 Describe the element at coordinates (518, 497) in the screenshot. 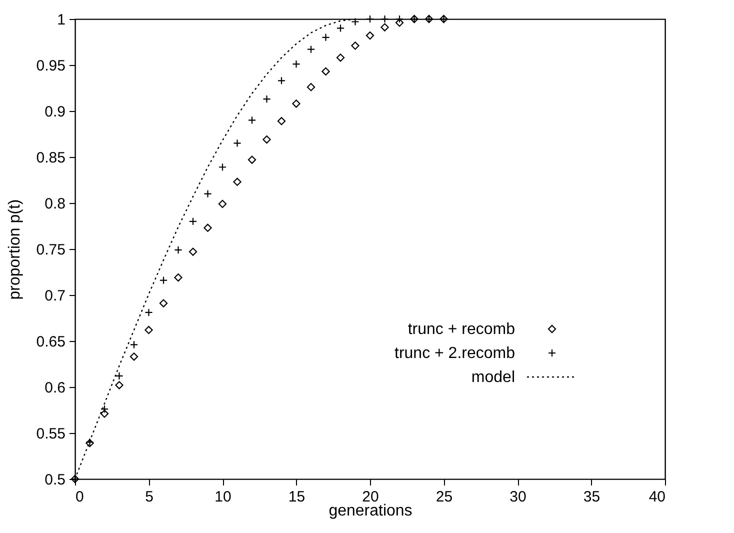

I see `x-tick-label: 30` at that location.